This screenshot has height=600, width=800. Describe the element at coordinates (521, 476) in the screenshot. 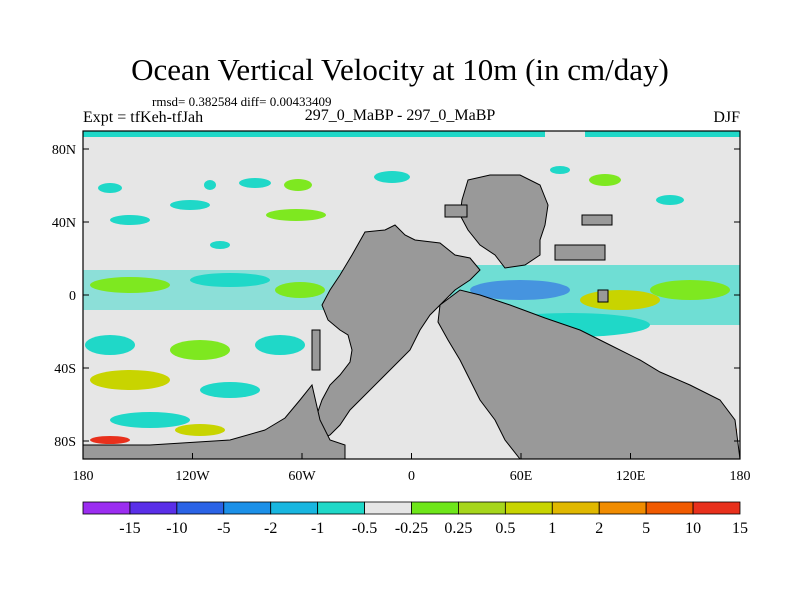

I see `x-tick-60e: 60E` at that location.